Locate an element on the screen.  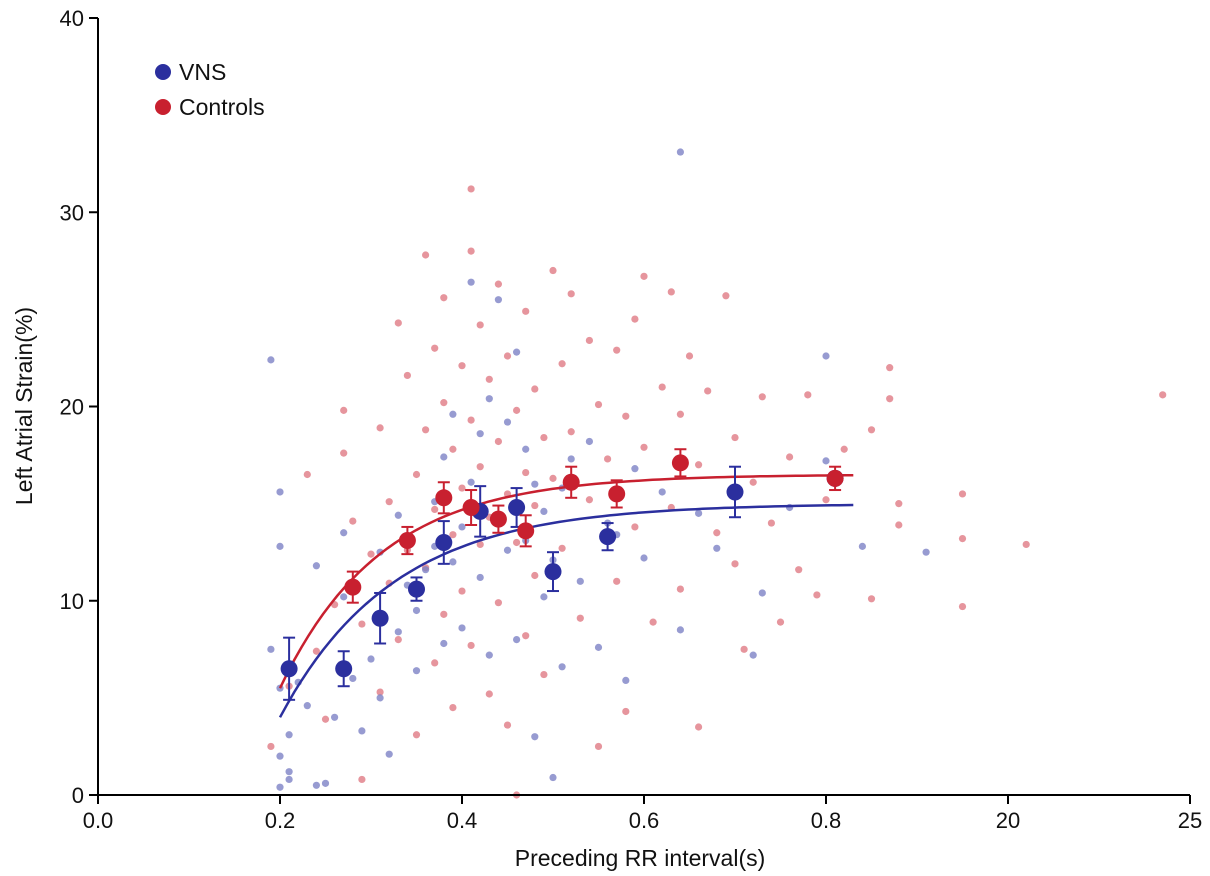
legend-marker-controls is located at coordinates (163, 107).